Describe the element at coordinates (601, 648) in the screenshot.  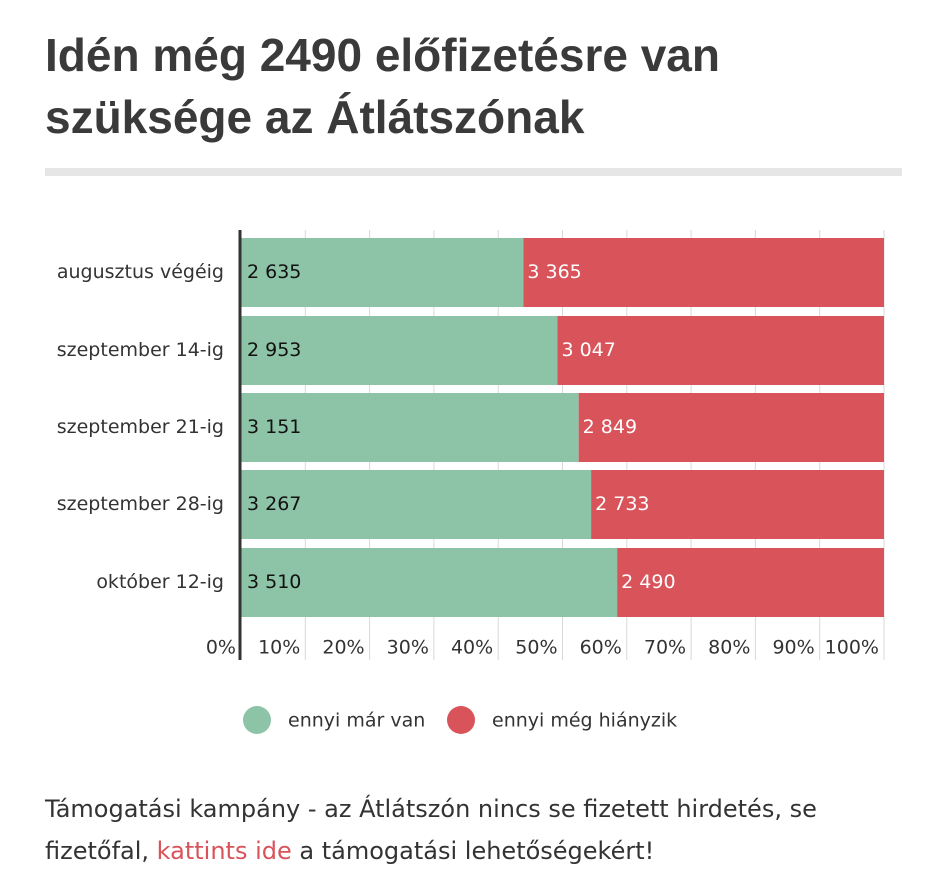
I see `x-tick-label: 60%` at that location.